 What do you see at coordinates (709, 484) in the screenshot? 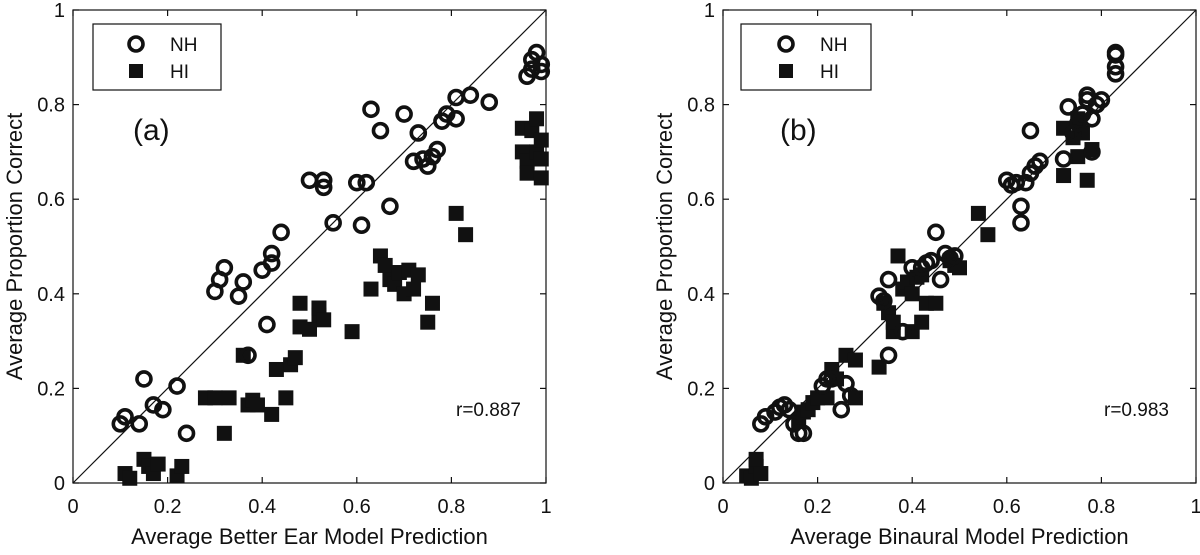
I see `y-tick-label-b: 0` at bounding box center [709, 484].